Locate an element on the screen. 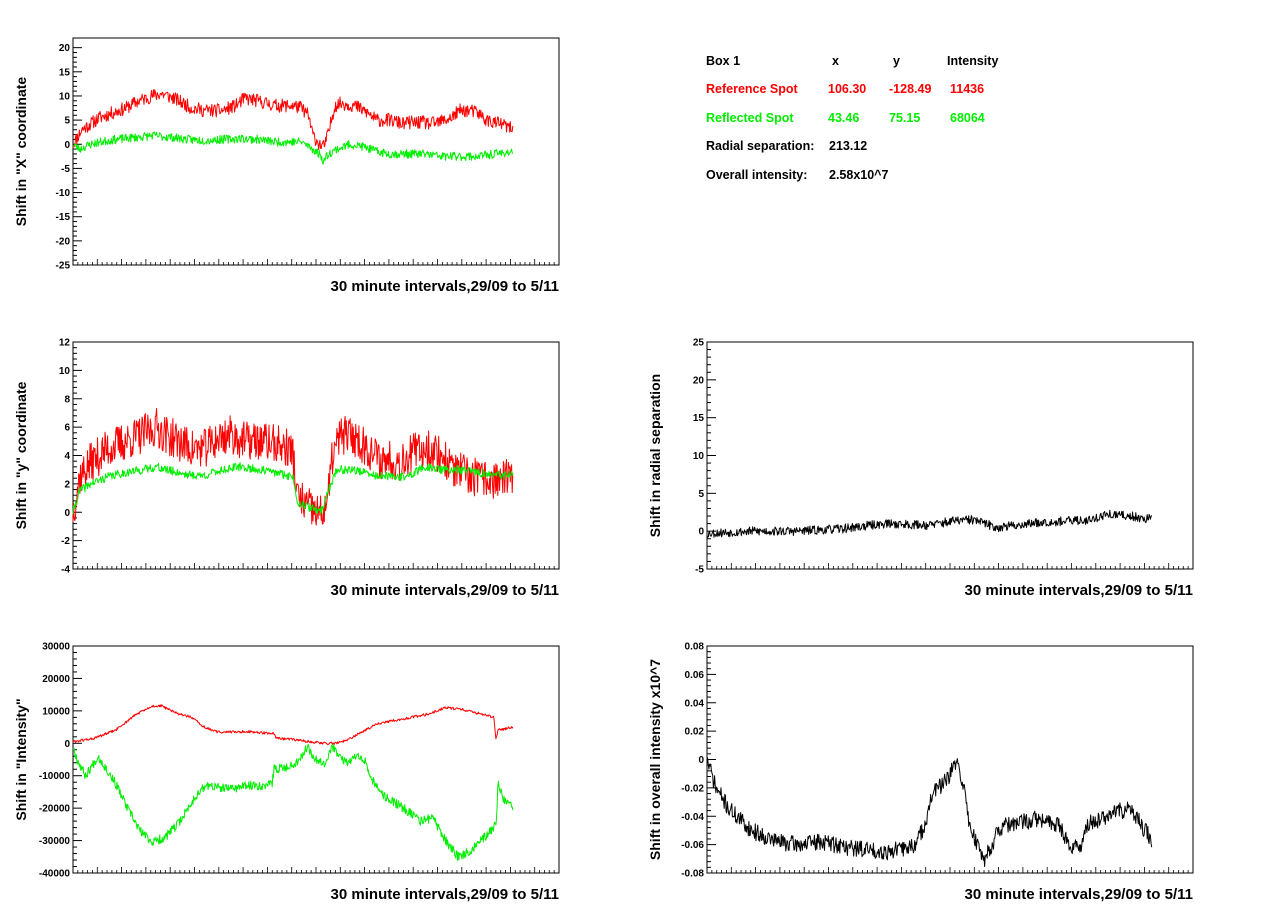 This screenshot has height=913, width=1268. y-tick-label: -0.06 is located at coordinates (692, 845).